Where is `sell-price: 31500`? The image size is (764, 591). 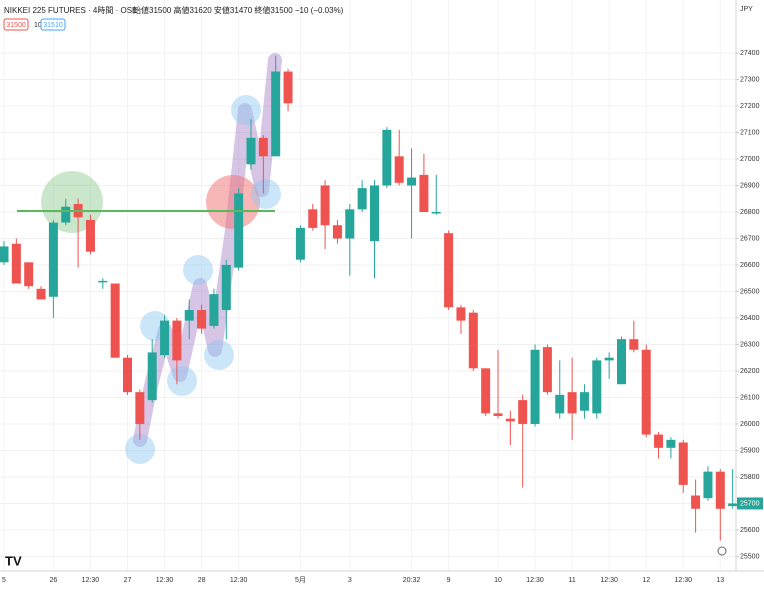 sell-price: 31500 is located at coordinates (16, 25).